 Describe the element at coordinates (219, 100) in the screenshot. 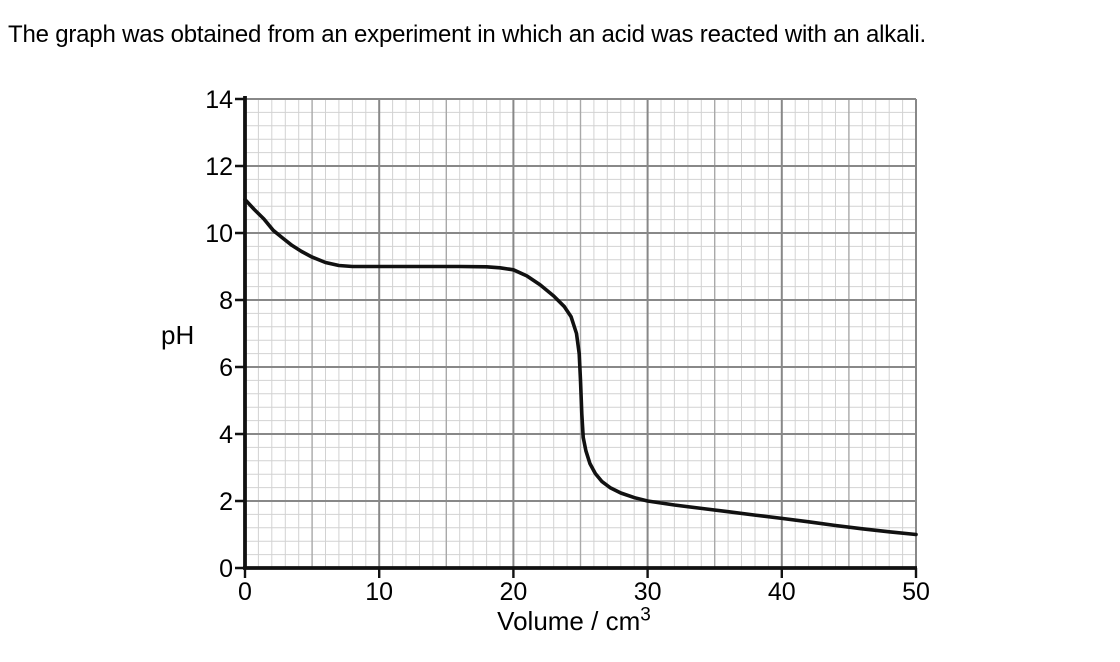

I see `y-tick-label-14: 14` at that location.